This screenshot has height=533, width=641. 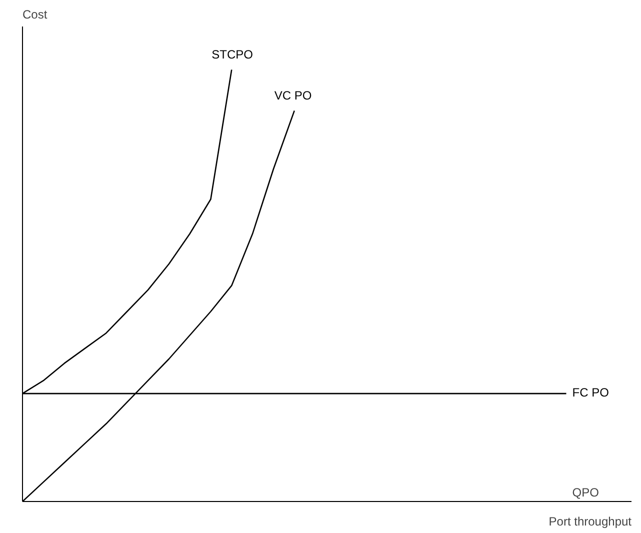 I want to click on series-label: VC PO, so click(x=293, y=95).